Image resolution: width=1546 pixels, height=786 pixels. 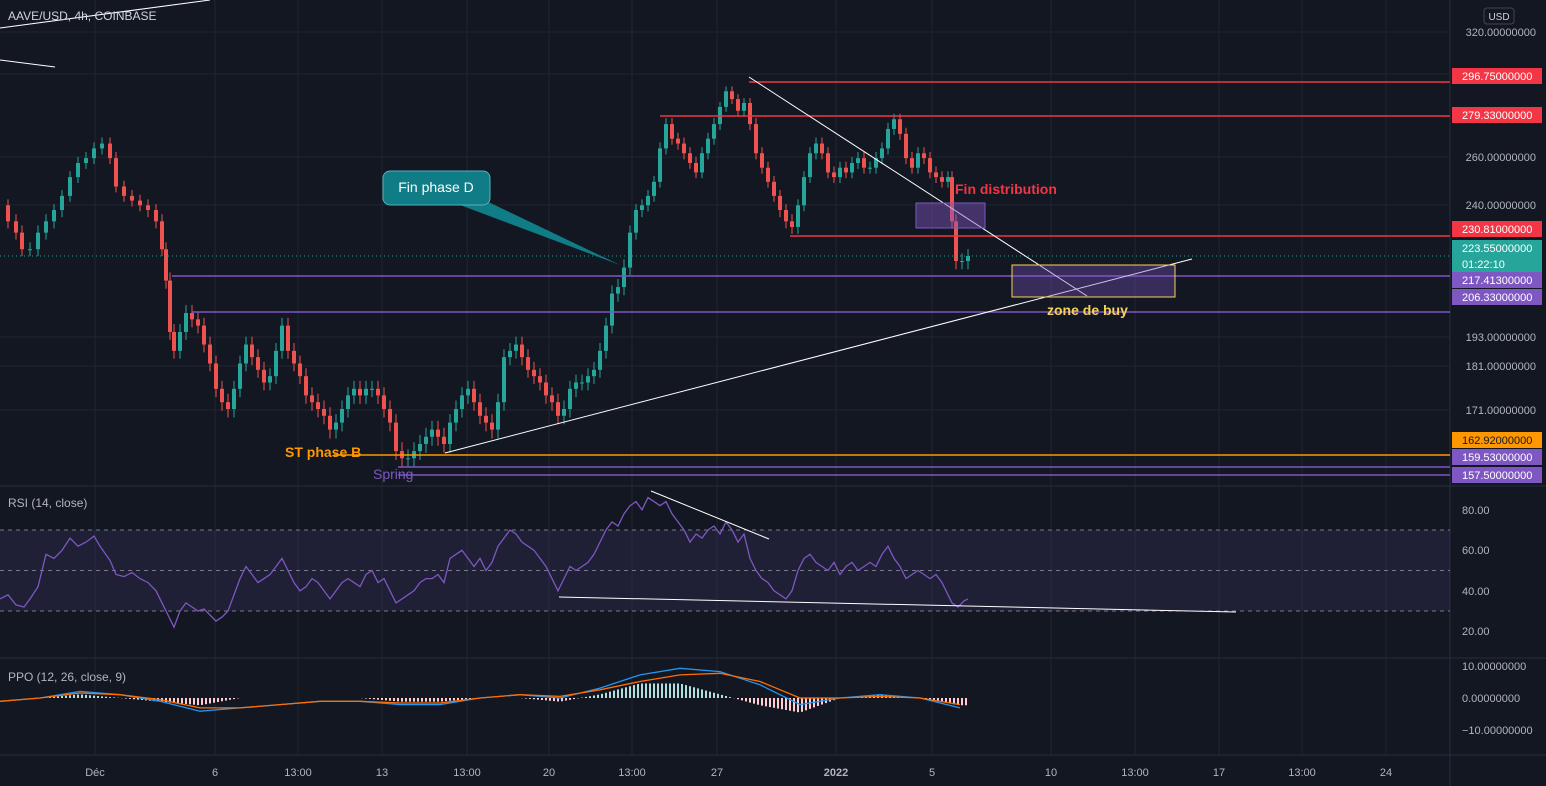 I want to click on price-tick-label: 240.00000000, so click(x=1501, y=206).